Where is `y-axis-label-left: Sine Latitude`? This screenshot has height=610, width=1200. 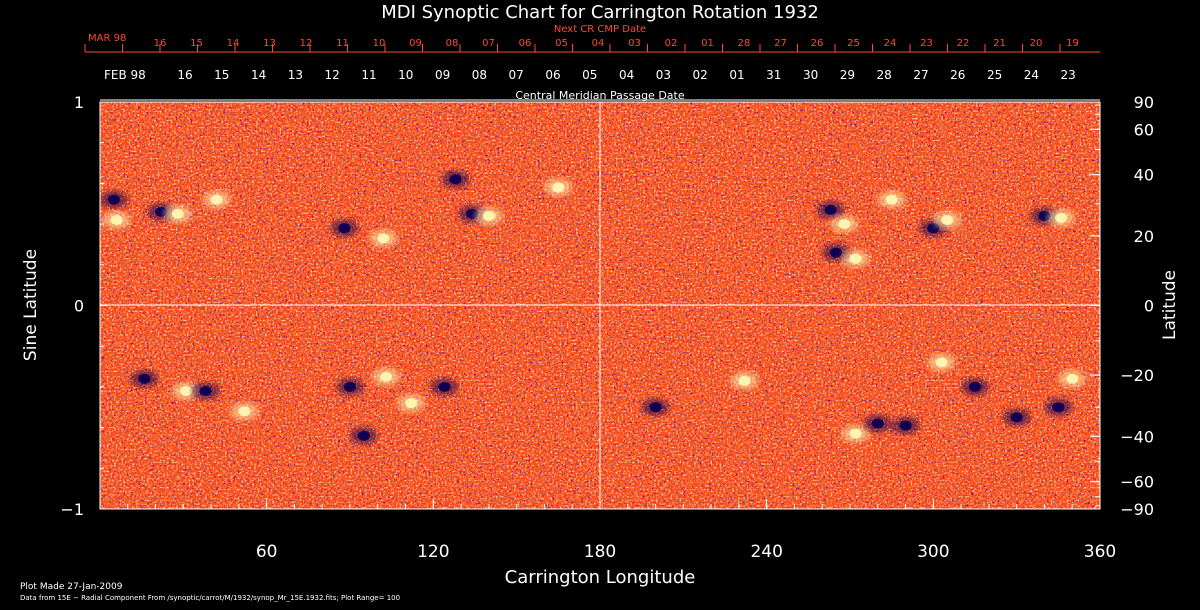 y-axis-label-left: Sine Latitude is located at coordinates (31, 305).